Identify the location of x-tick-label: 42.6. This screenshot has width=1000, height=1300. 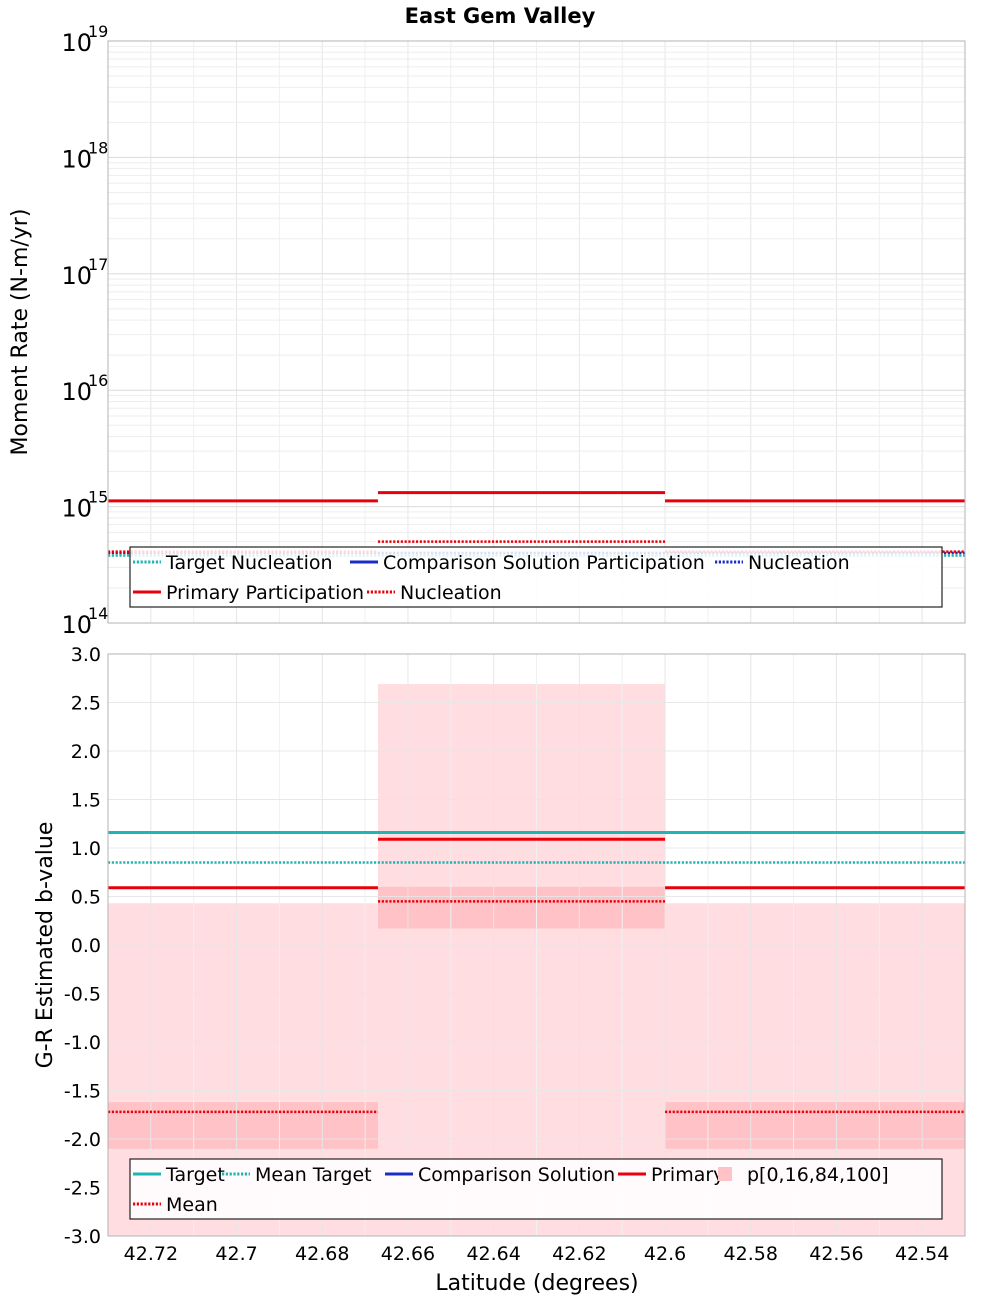
(665, 1254).